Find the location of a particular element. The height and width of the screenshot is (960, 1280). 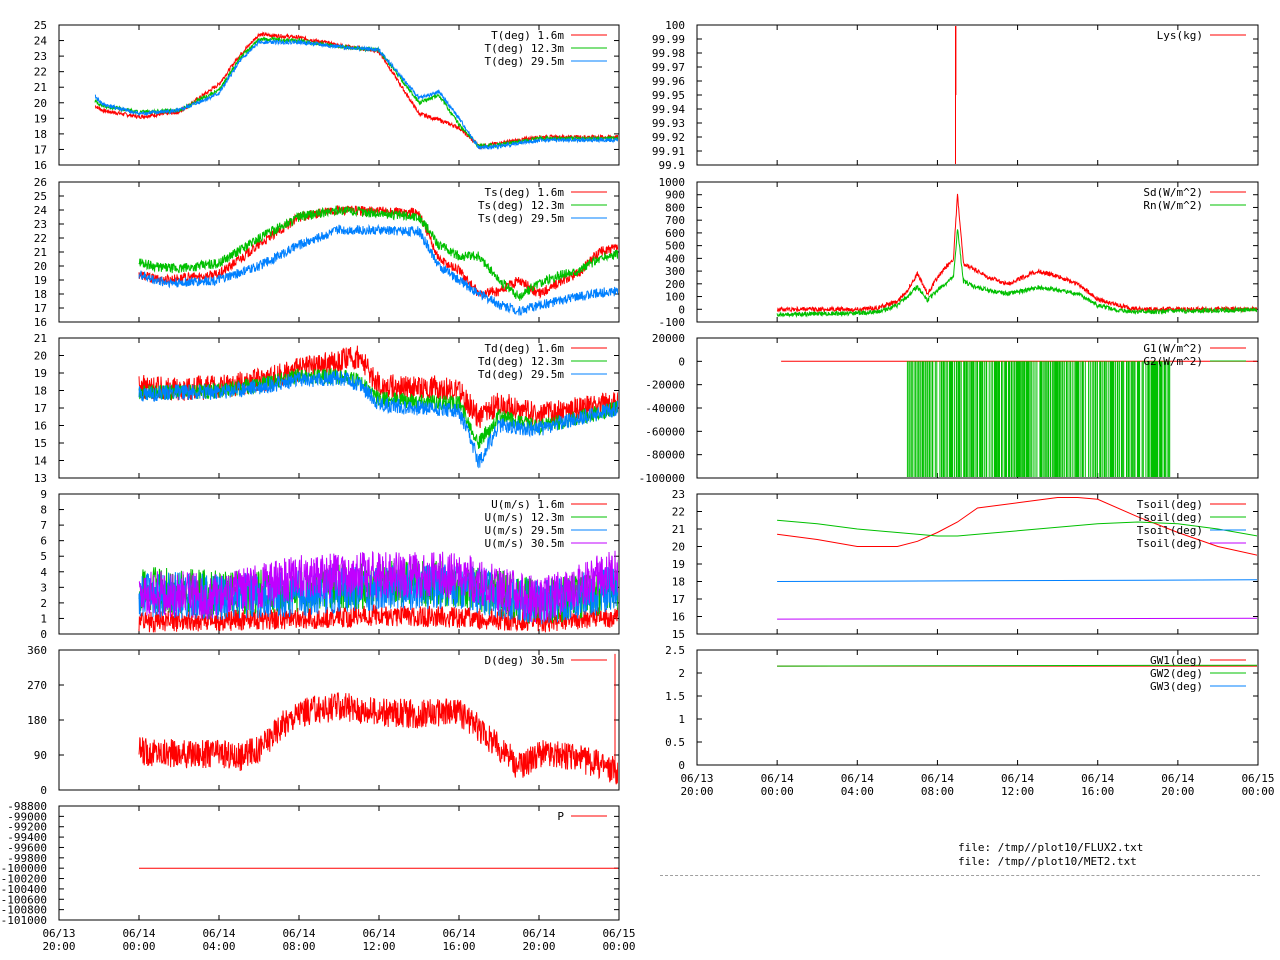

y-tick-label: 24 is located at coordinates (41, 41).